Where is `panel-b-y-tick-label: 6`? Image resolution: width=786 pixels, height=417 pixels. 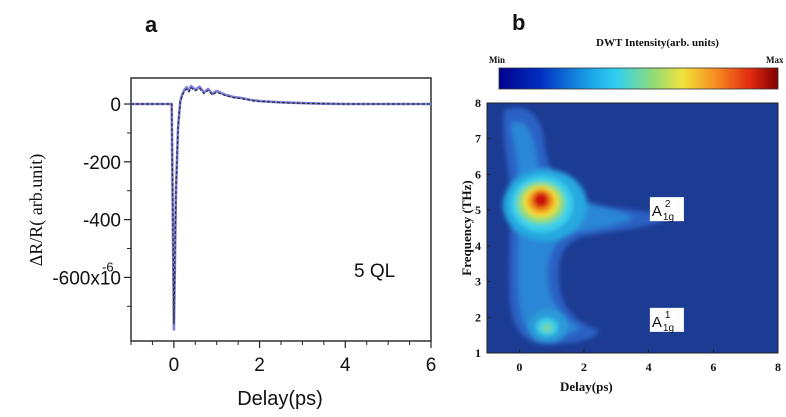 panel-b-y-tick-label: 6 is located at coordinates (478, 174).